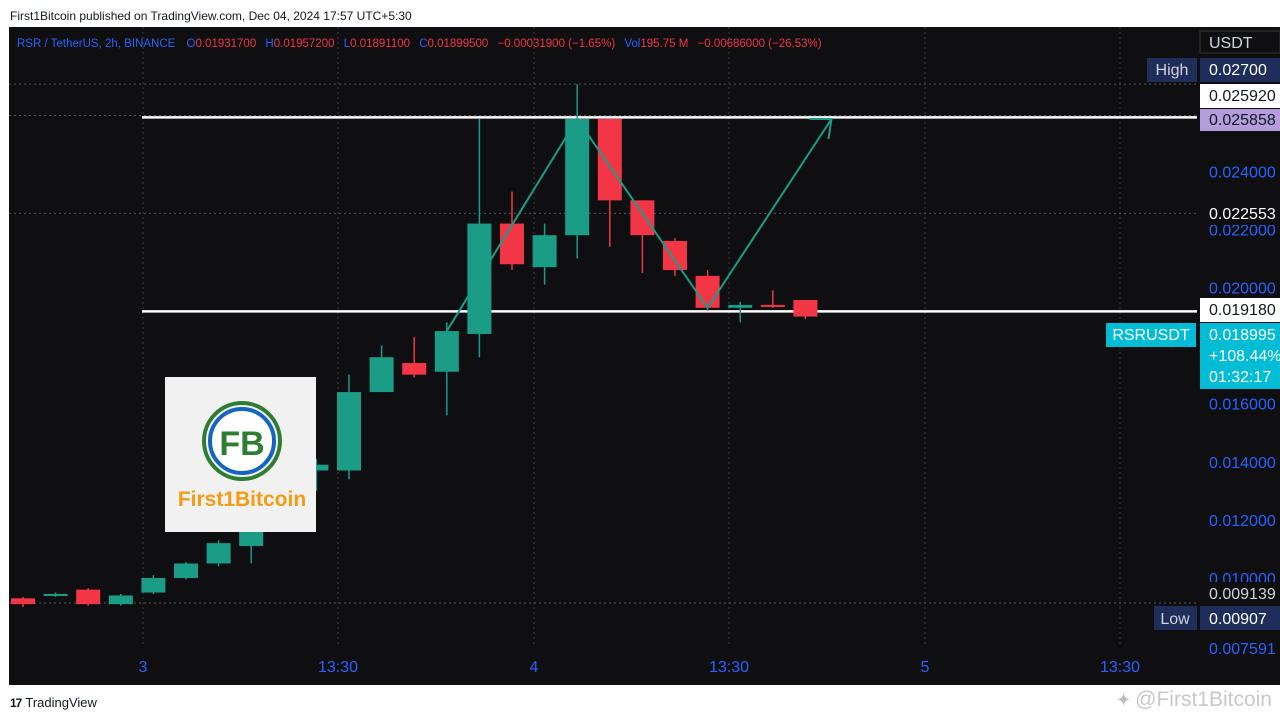 The image size is (1280, 720). Describe the element at coordinates (380, 44) in the screenshot. I see `low-value: 0.01891100` at that location.